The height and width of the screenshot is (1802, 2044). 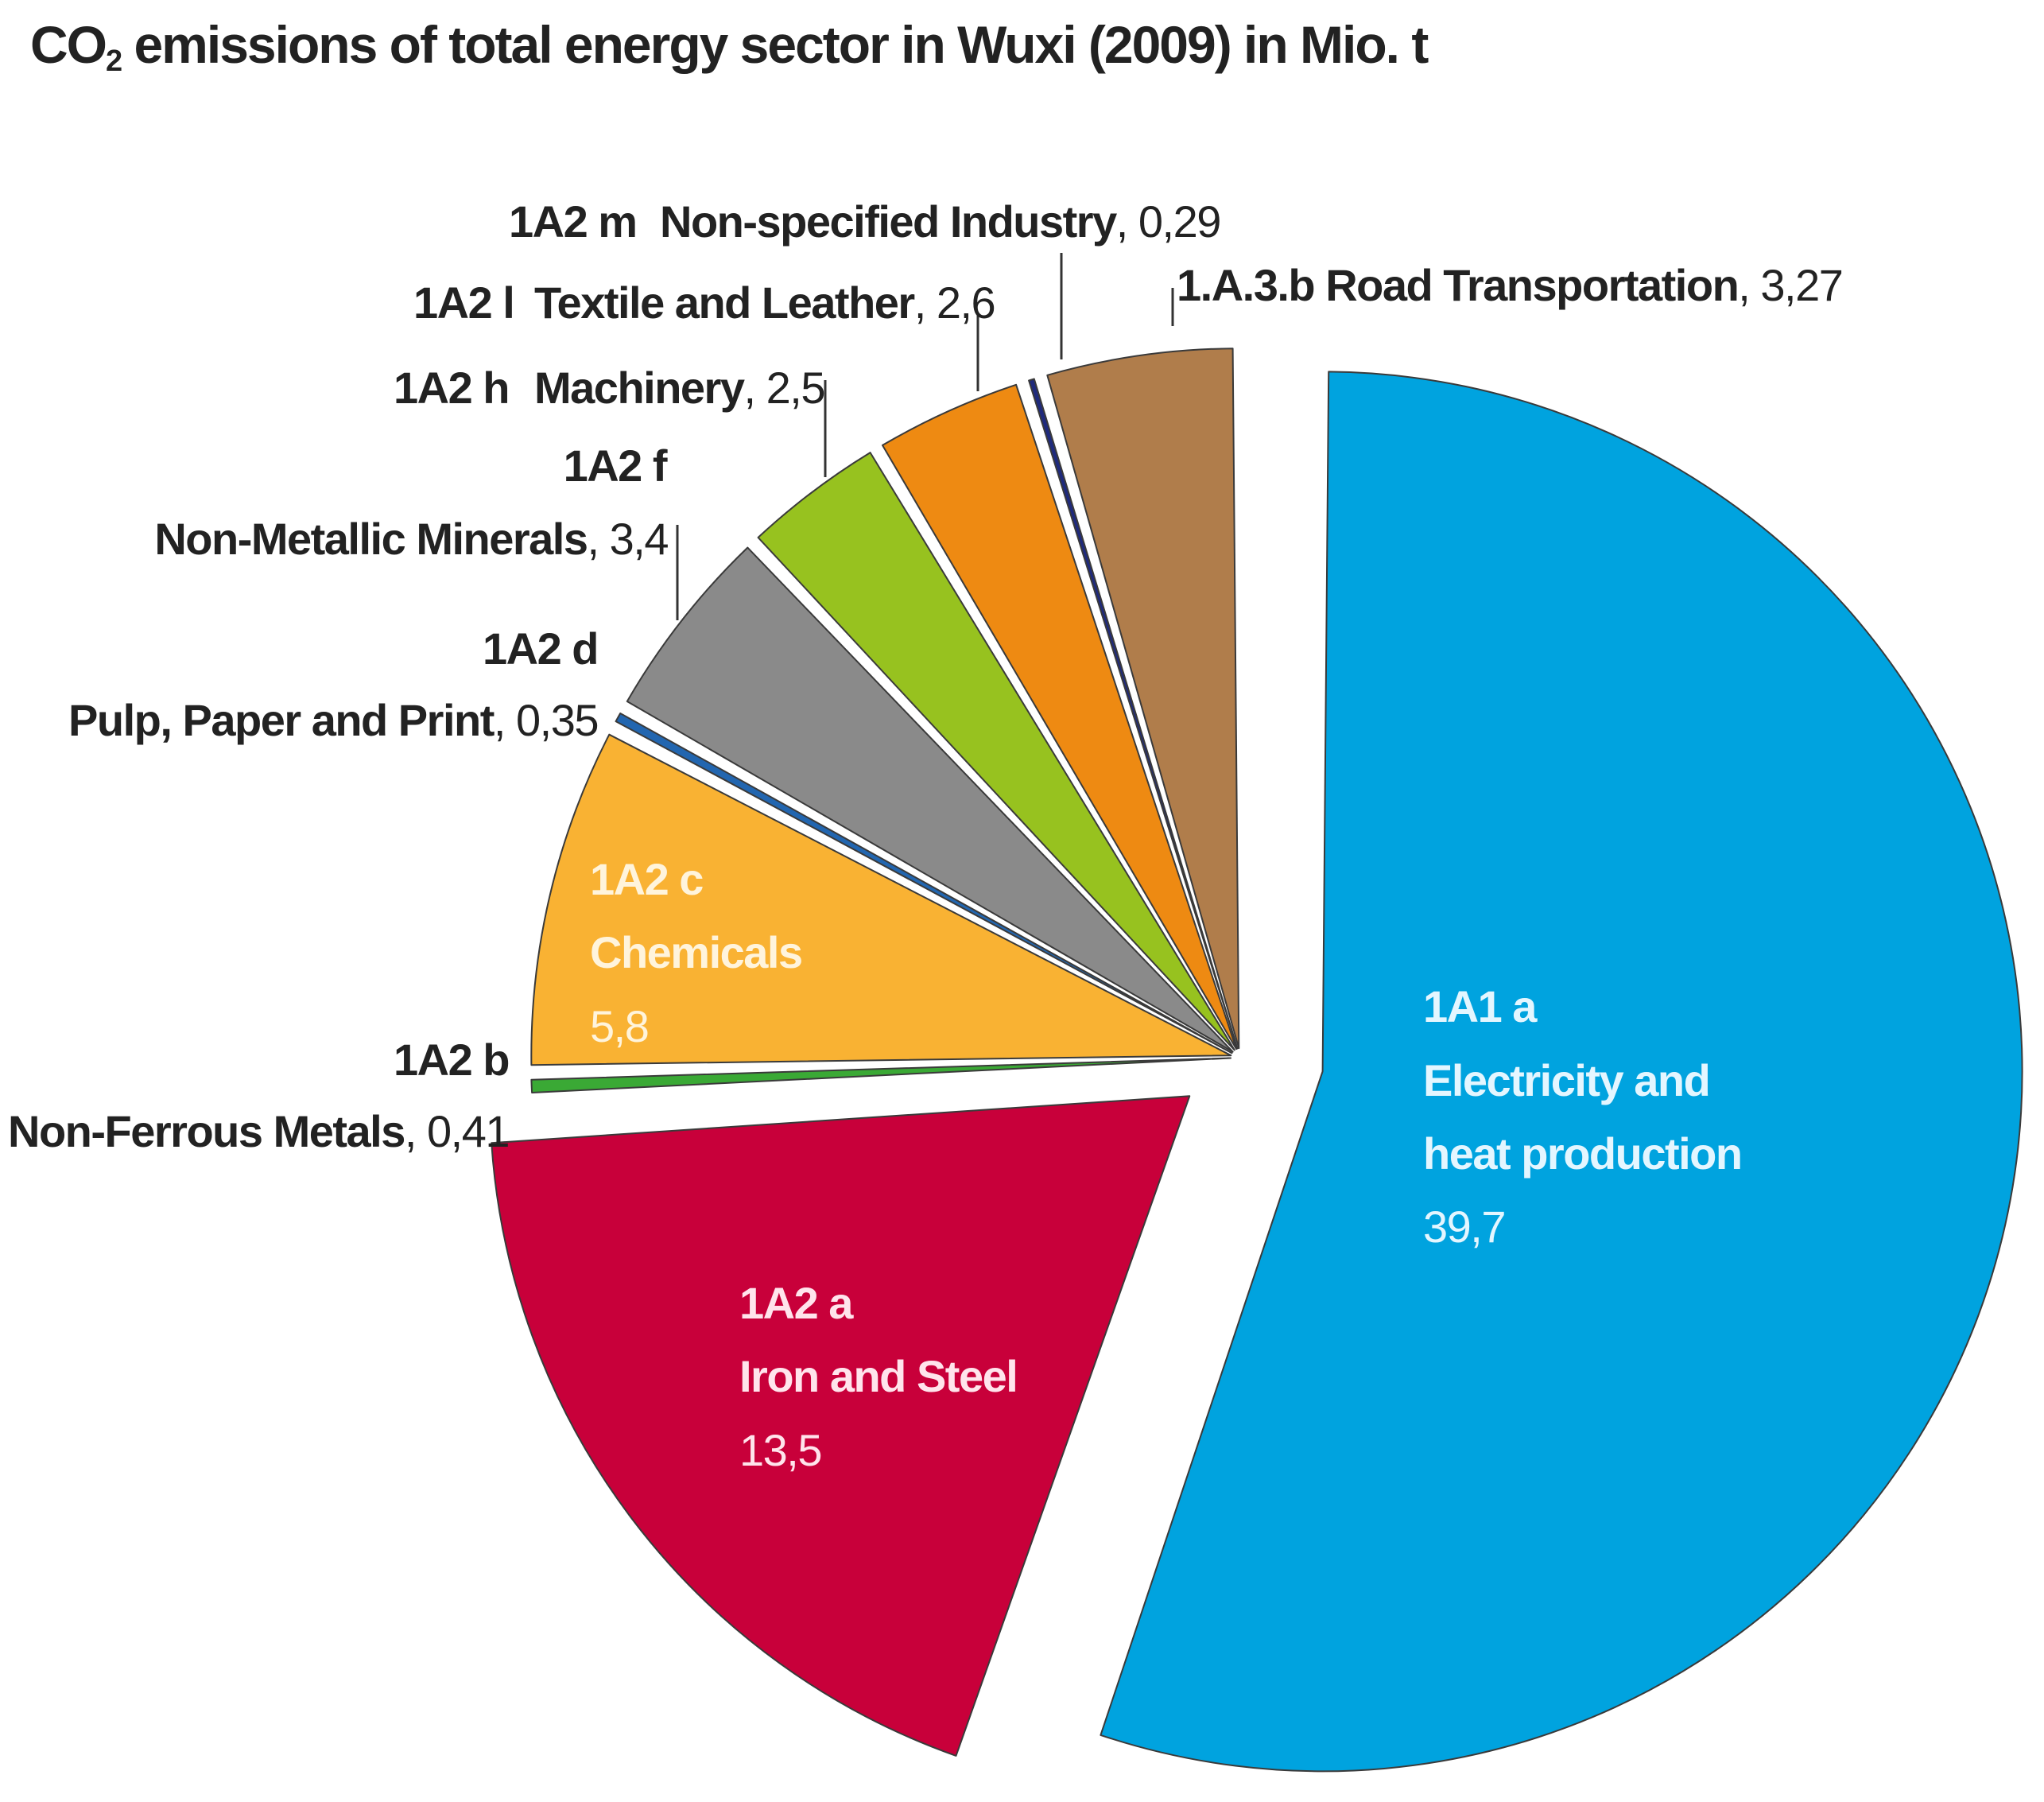 What do you see at coordinates (619, 1026) in the screenshot?
I see `label-chemicals-value: 5,8` at bounding box center [619, 1026].